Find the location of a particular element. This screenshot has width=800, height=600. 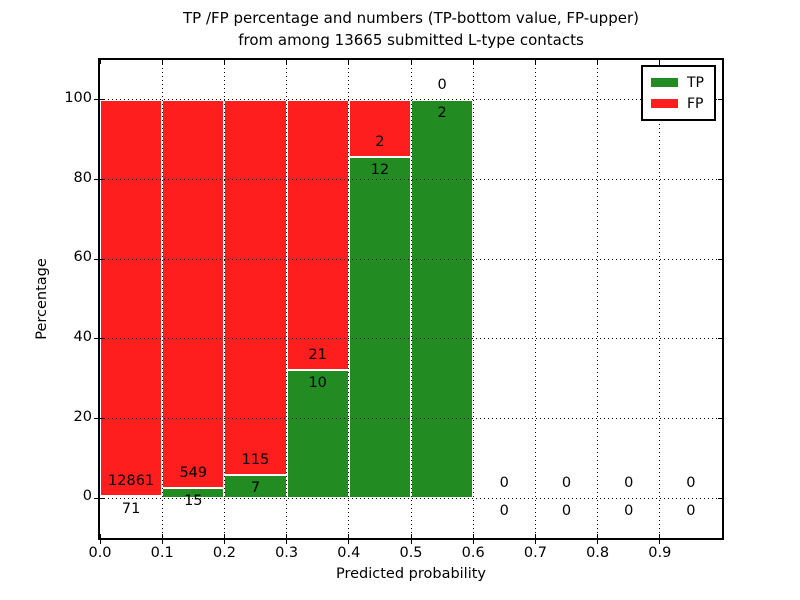

legend-label-tp: TP is located at coordinates (695, 82).